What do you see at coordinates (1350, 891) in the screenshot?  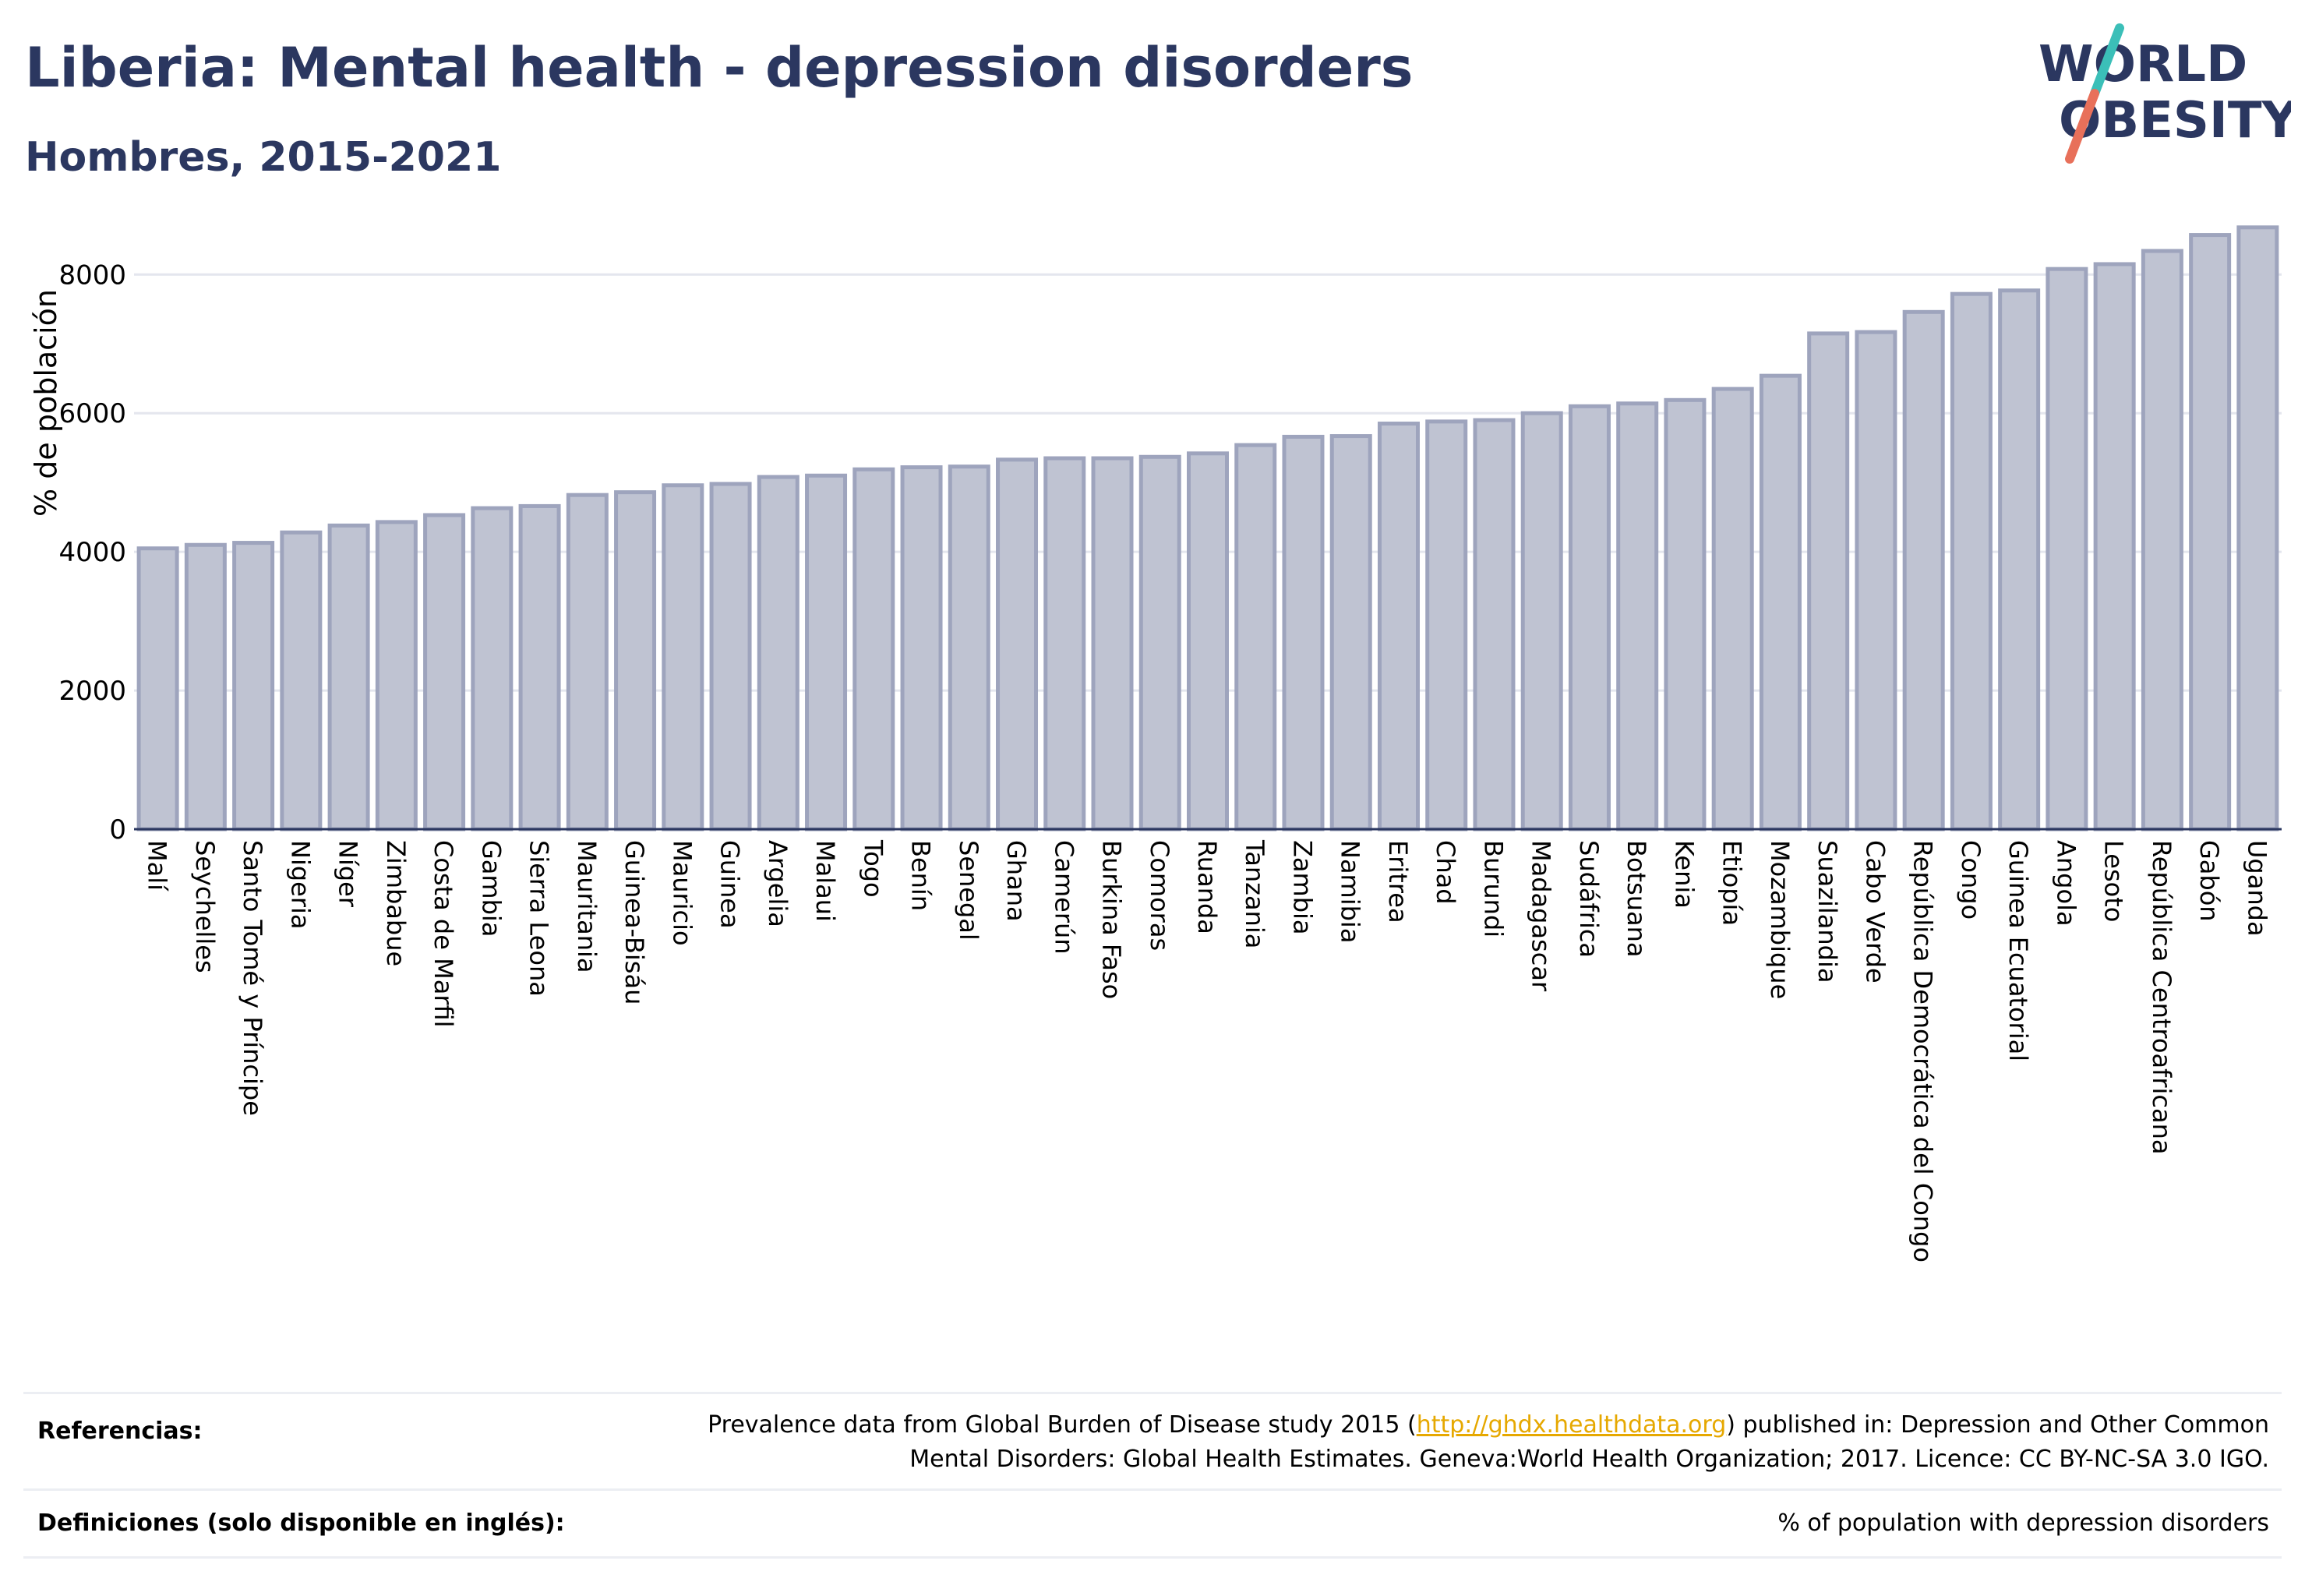 I see `x-category-label: Namibia` at bounding box center [1350, 891].